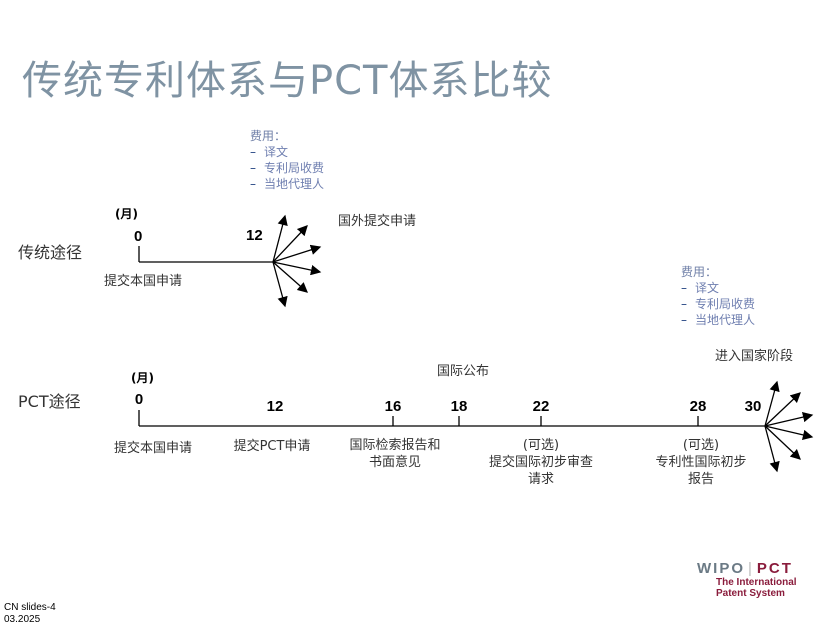 The height and width of the screenshot is (628, 835). What do you see at coordinates (254, 235) in the screenshot?
I see `traditional-end-value: 12` at bounding box center [254, 235].